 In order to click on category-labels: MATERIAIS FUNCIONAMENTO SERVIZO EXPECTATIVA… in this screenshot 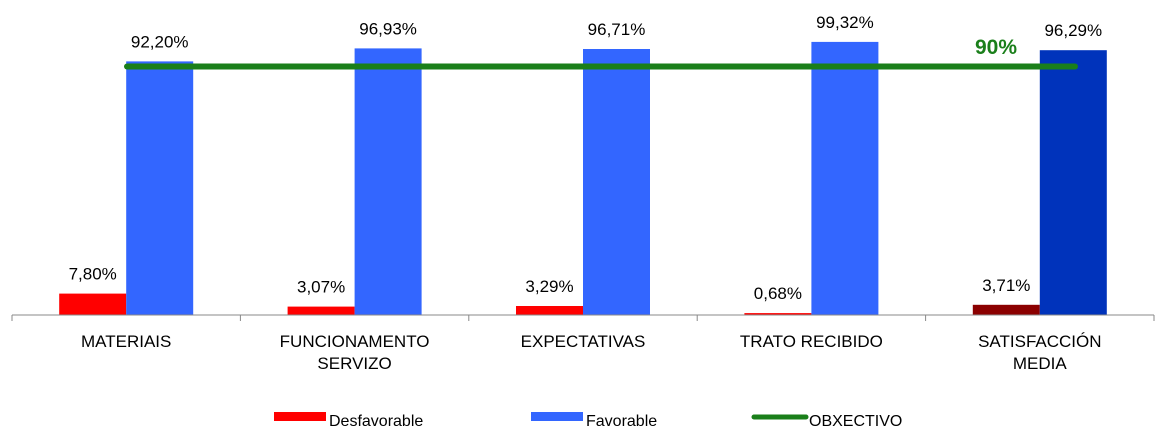, I will do `click(591, 352)`.